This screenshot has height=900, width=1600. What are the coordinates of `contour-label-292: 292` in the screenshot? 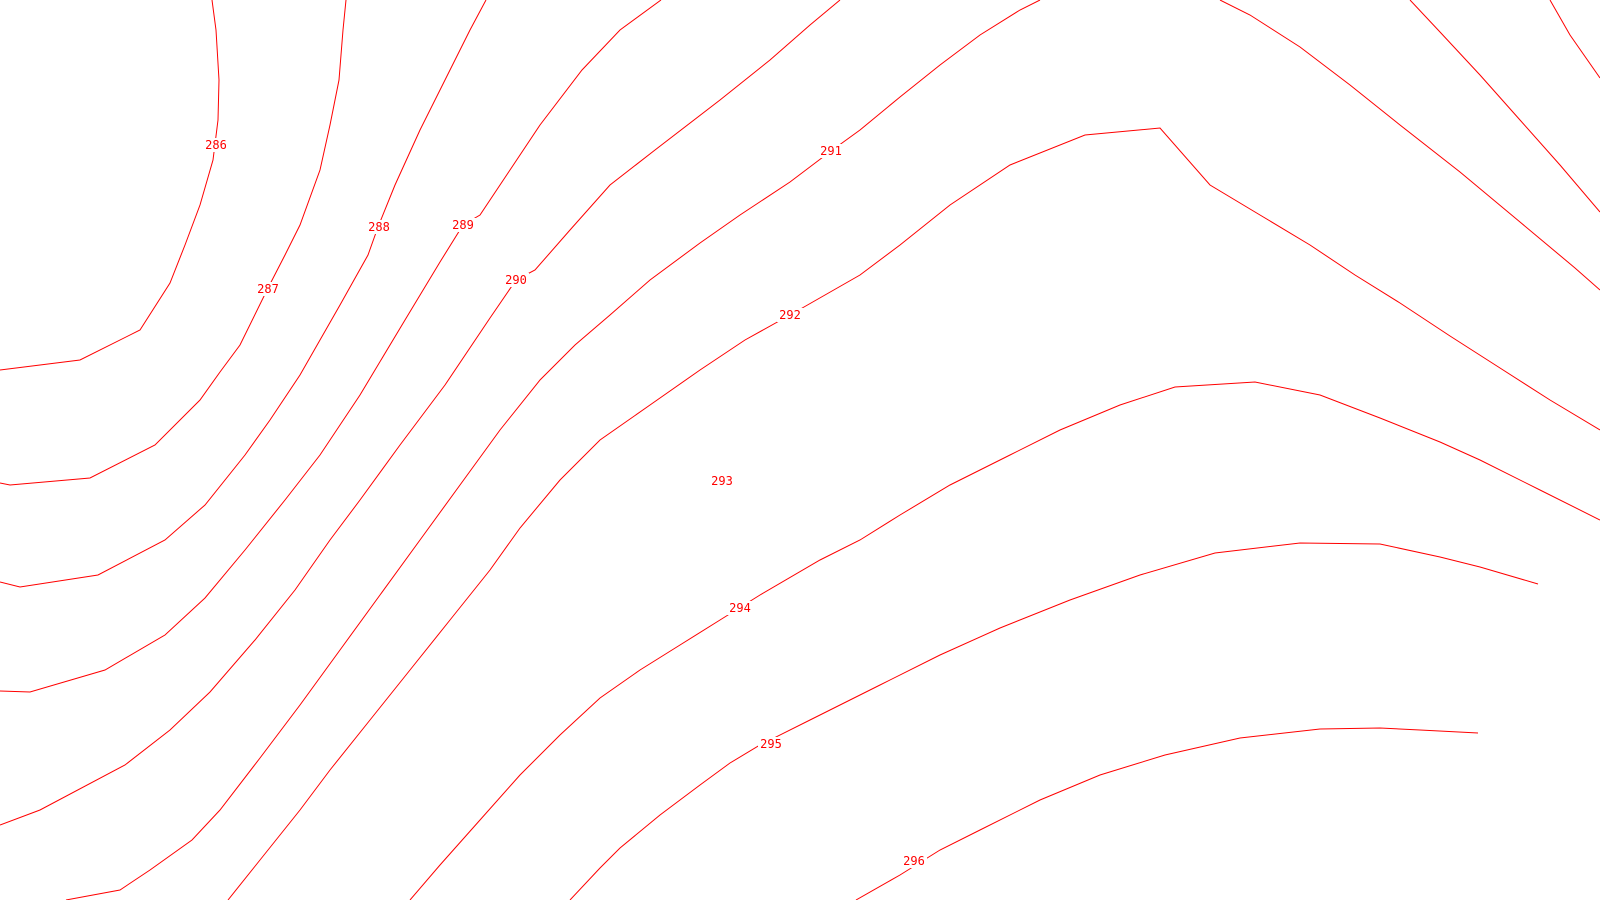 It's located at (790, 315).